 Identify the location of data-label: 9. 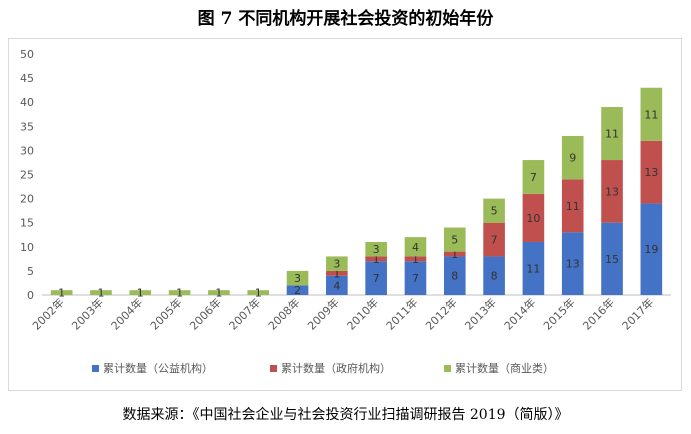
(572, 158).